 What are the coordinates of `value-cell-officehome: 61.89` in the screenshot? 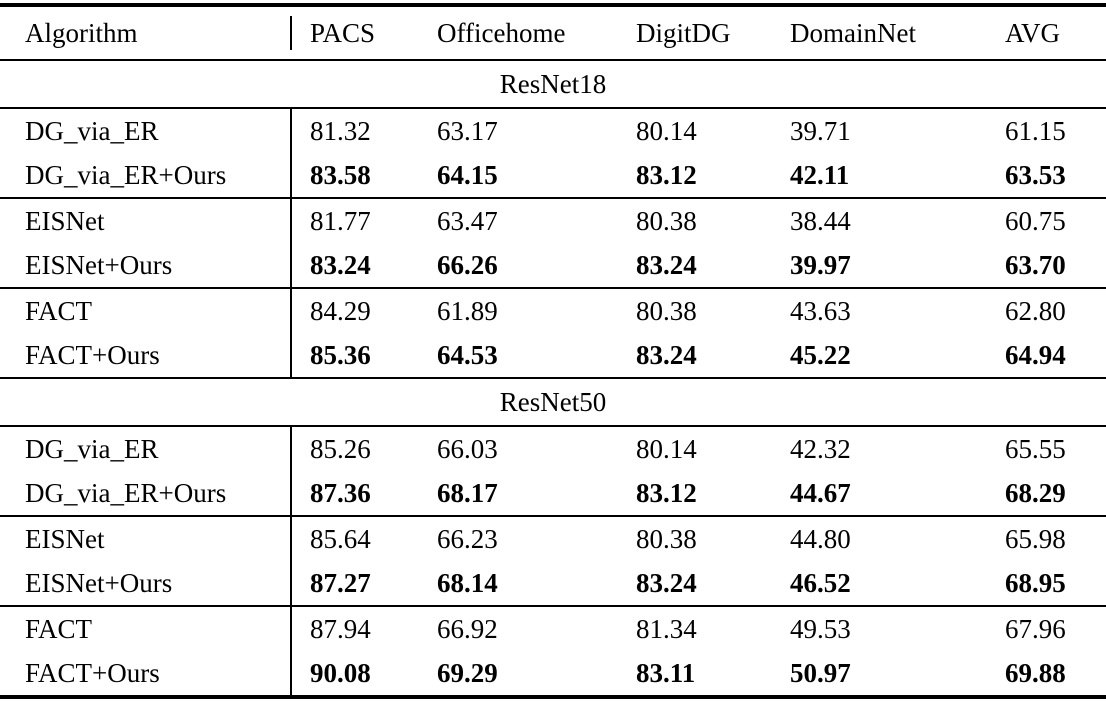 It's located at (467, 311).